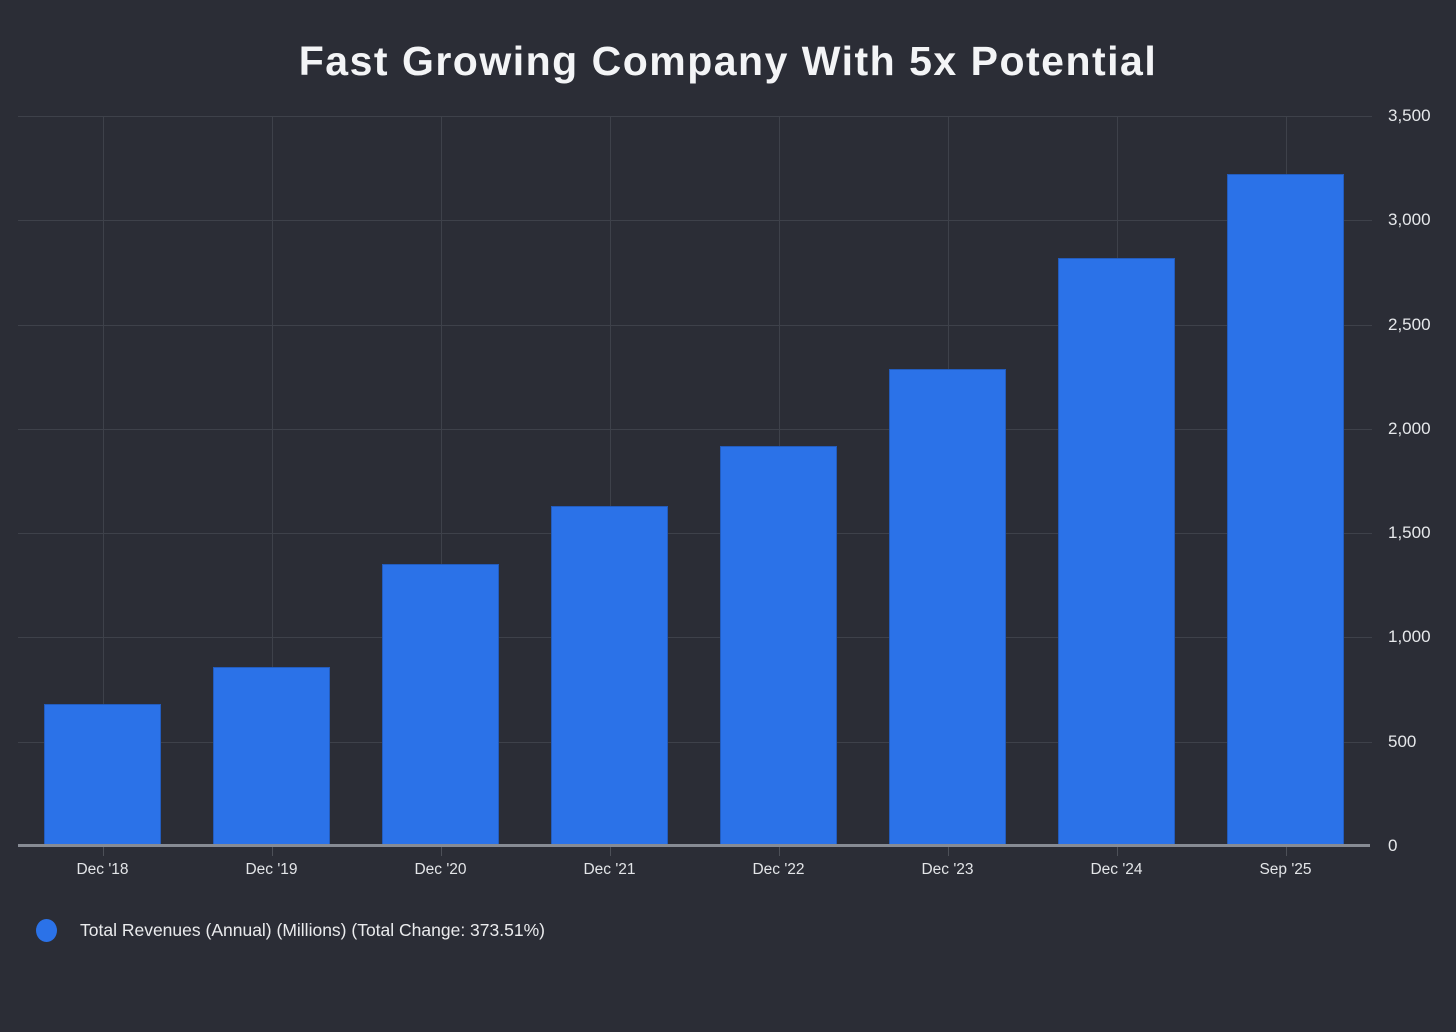  I want to click on legend-circle-icon, so click(46, 930).